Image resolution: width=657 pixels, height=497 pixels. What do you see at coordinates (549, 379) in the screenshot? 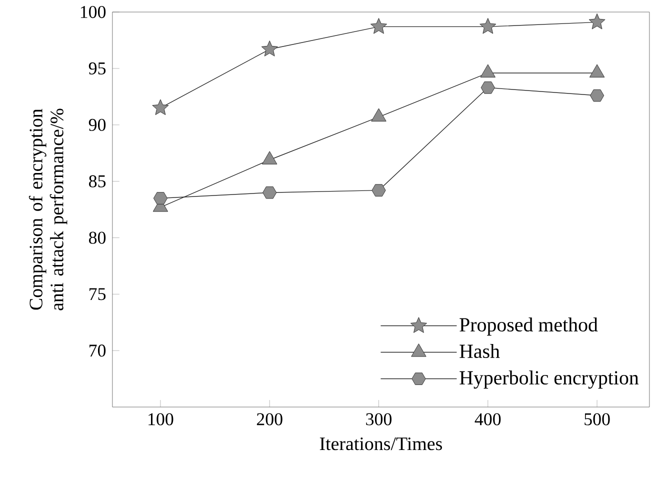
I see `legend-label: Hyperbolic encryption` at bounding box center [549, 379].